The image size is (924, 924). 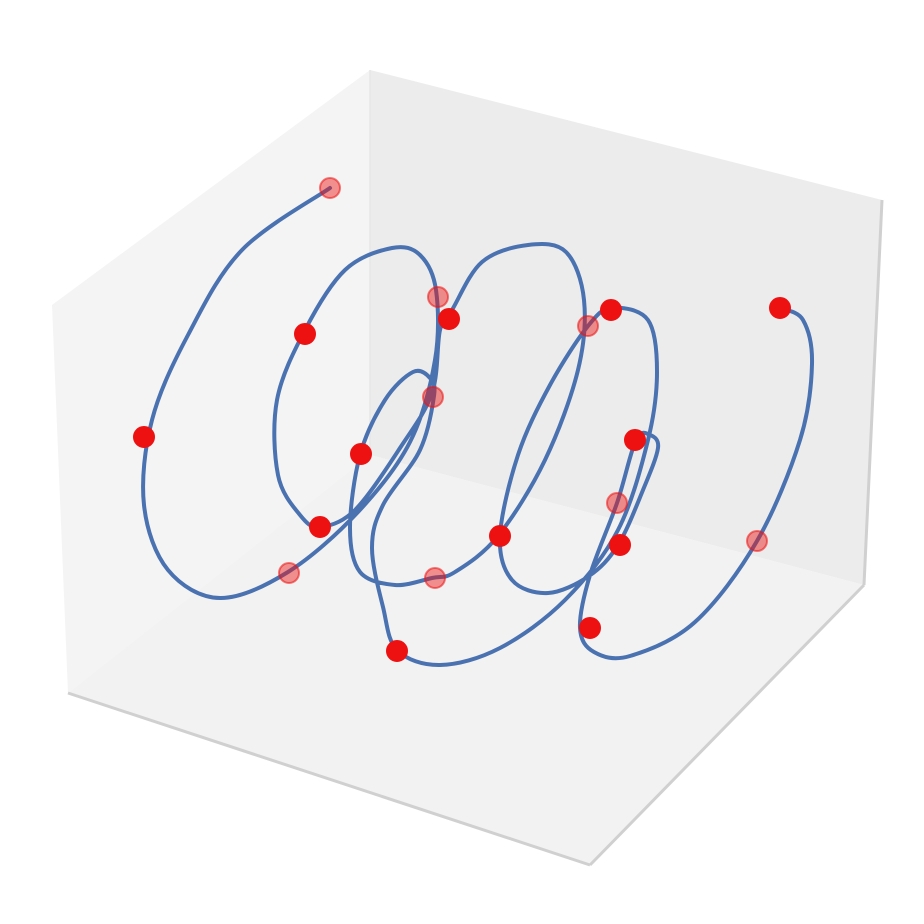 I want to click on front-floor-edge, so click(x=329, y=779).